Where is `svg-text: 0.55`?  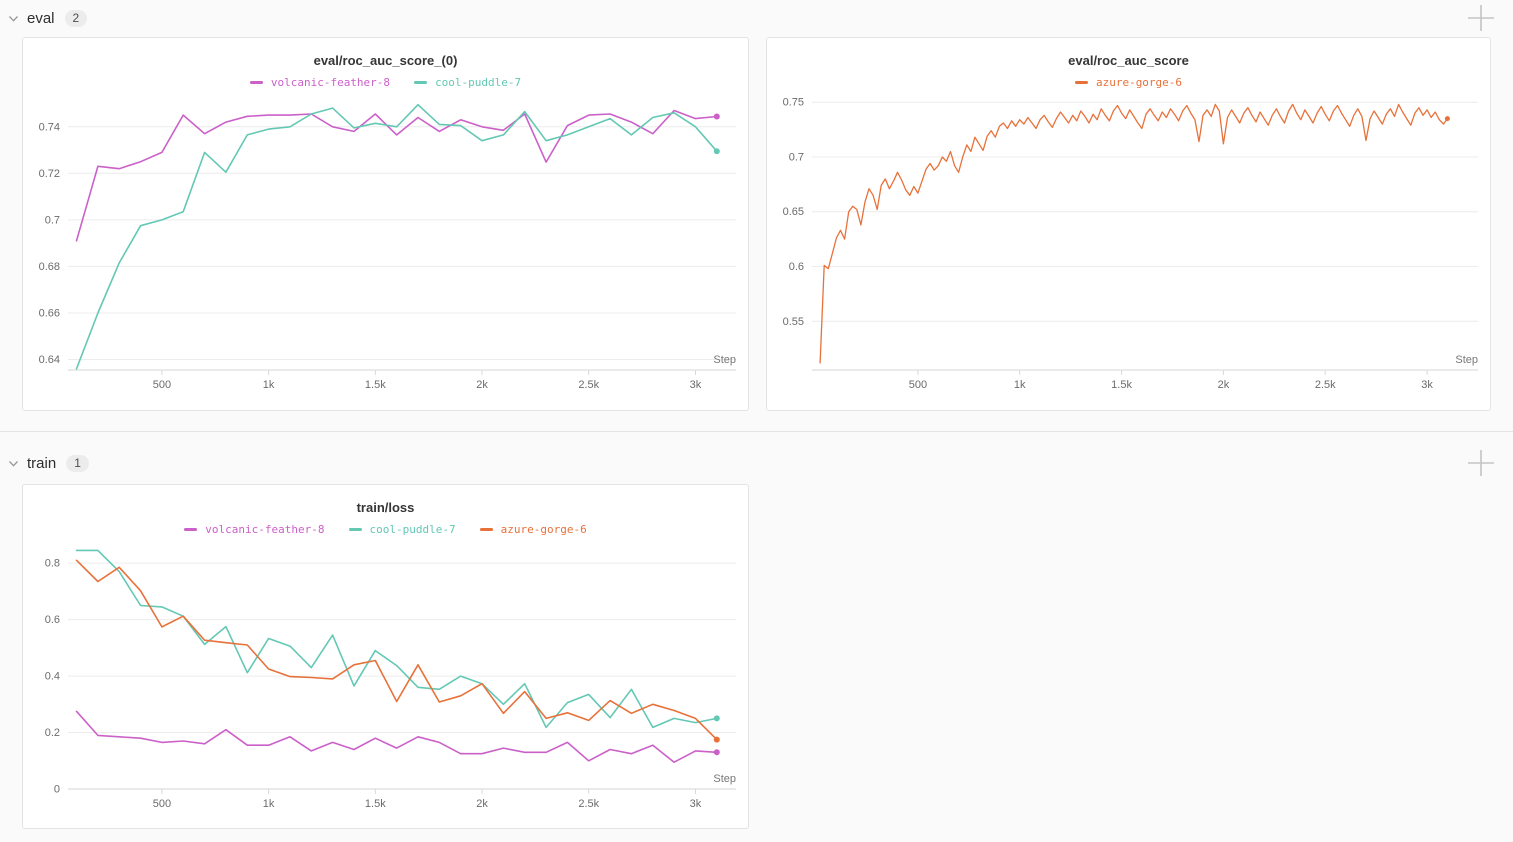 svg-text: 0.55 is located at coordinates (793, 322).